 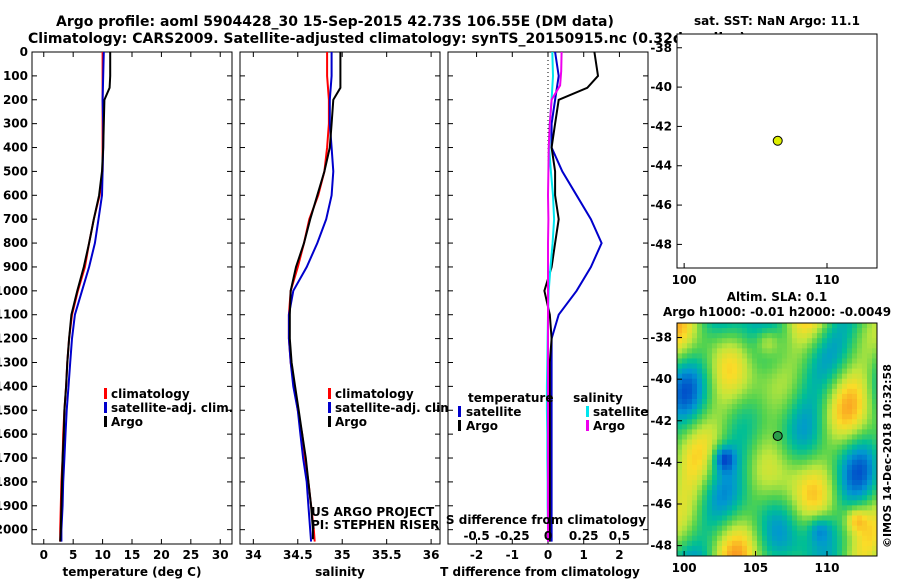 What do you see at coordinates (315, 296) in the screenshot?
I see `series-line-argo` at bounding box center [315, 296].